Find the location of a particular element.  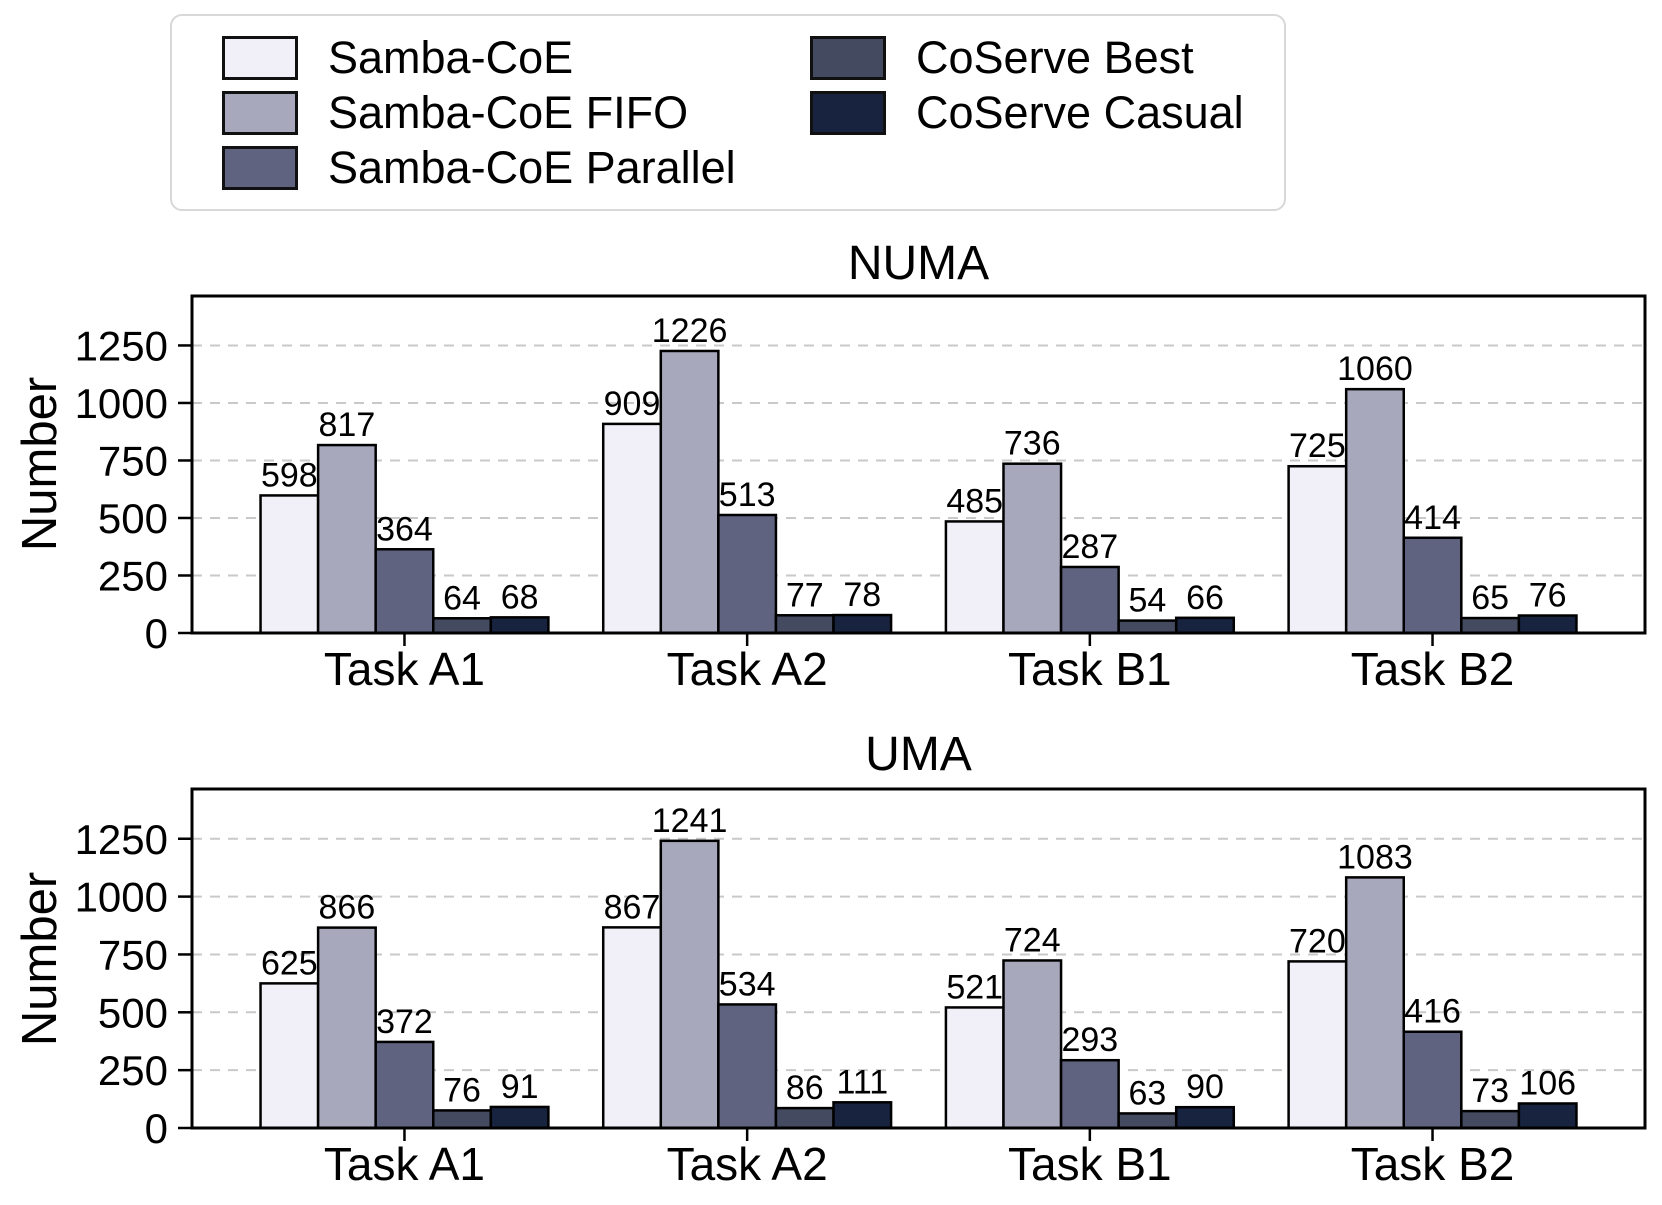

numa-title: NUMA is located at coordinates (918, 263).